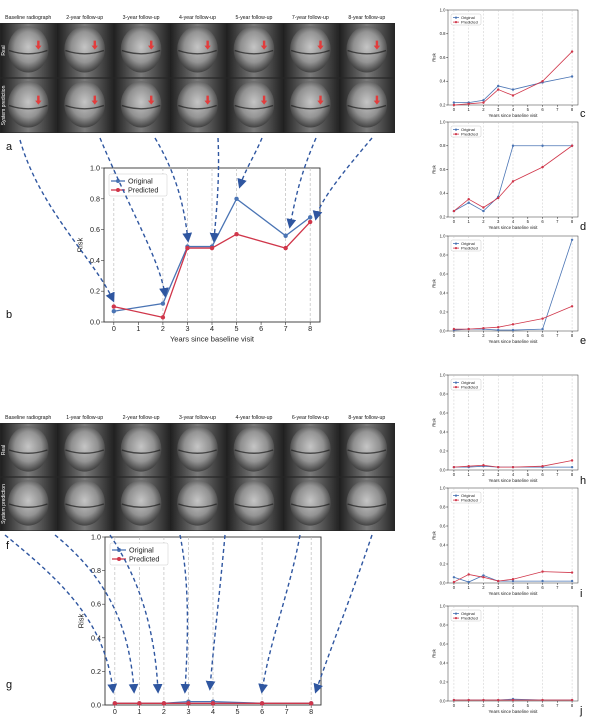 This screenshot has width=598, height=723. What do you see at coordinates (443, 169) in the screenshot?
I see `y-tick-label: 0.6` at bounding box center [443, 169].